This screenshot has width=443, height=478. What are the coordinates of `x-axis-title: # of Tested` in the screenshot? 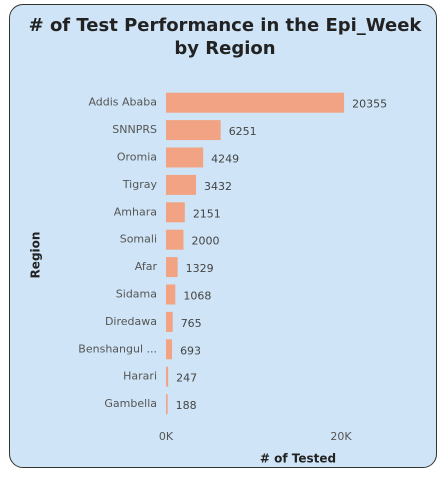 It's located at (298, 459).